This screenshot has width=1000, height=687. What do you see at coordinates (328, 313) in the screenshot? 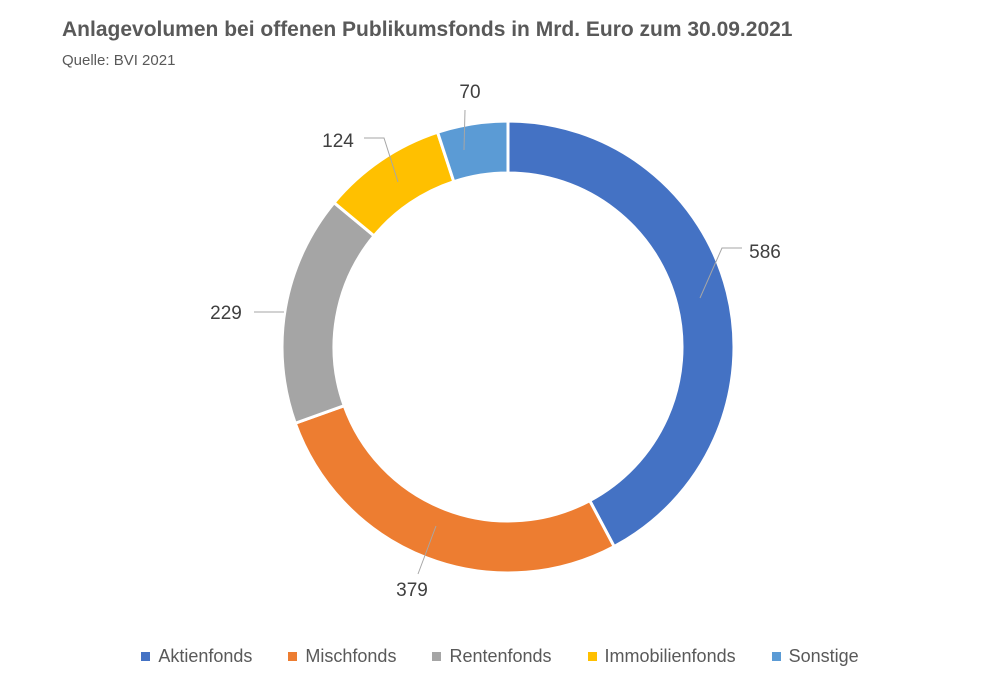
I see `slice-rentenfonds` at bounding box center [328, 313].